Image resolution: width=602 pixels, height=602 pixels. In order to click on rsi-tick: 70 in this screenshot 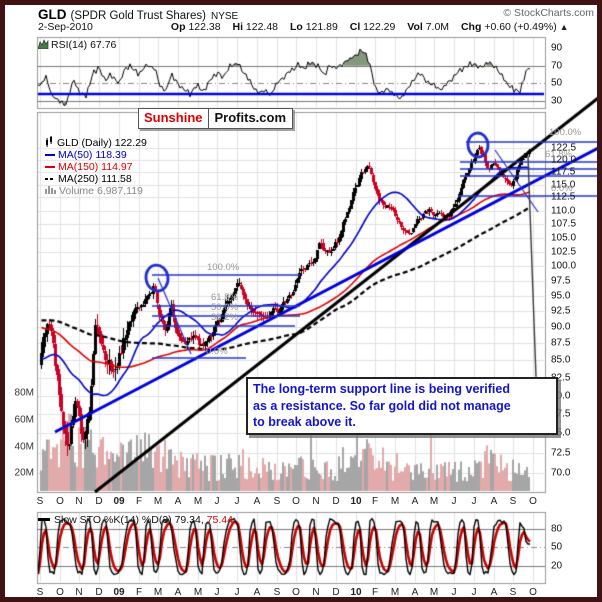, I will do `click(557, 66)`.